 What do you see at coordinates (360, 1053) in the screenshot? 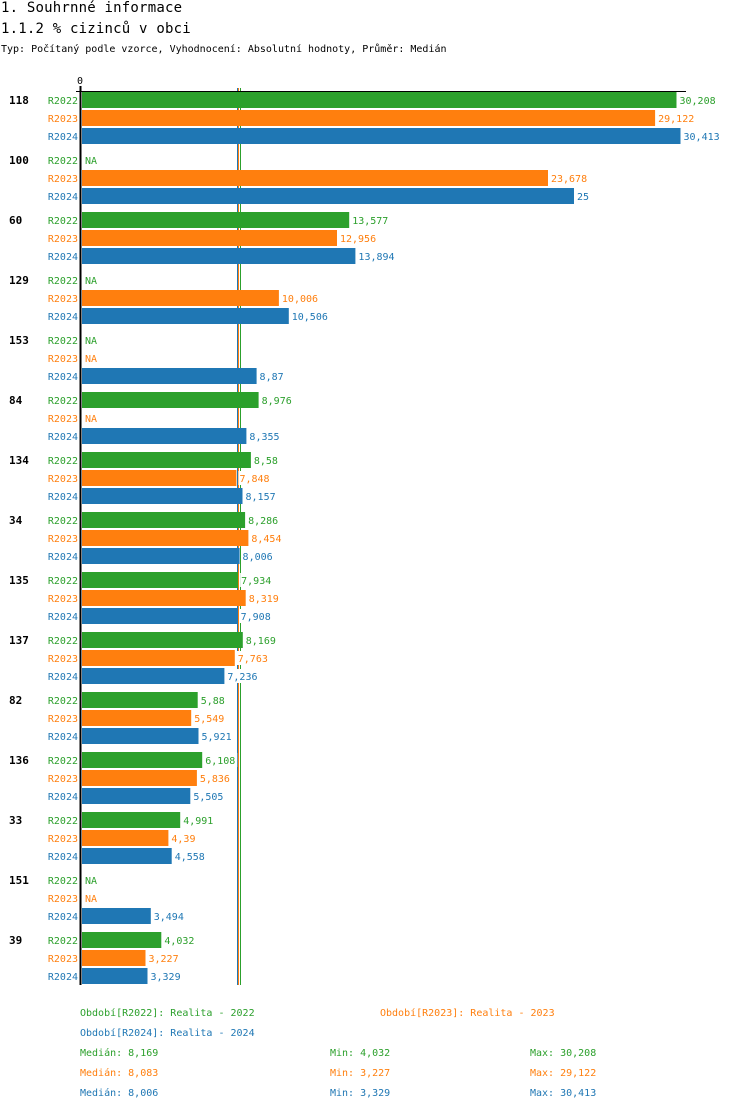
I see `stat-min-r2022: Min: 4,032` at bounding box center [360, 1053].